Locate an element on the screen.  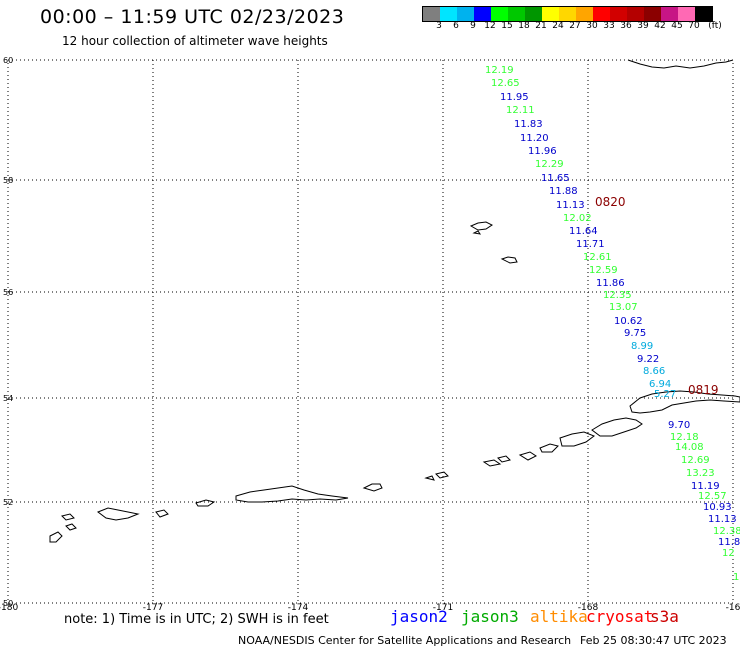
time-marker: 0819 is located at coordinates (703, 390).